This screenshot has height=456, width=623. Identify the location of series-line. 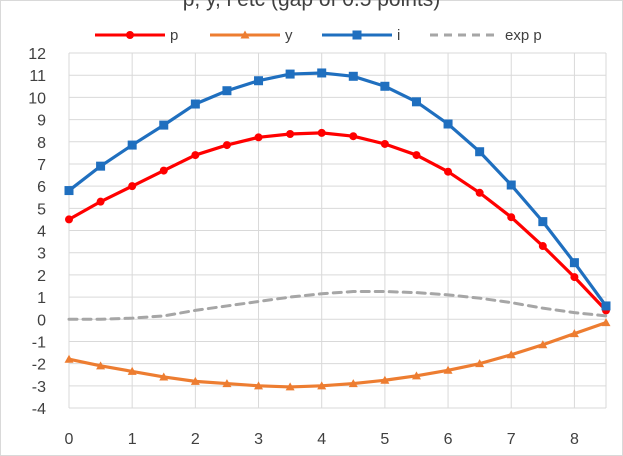
(337, 354).